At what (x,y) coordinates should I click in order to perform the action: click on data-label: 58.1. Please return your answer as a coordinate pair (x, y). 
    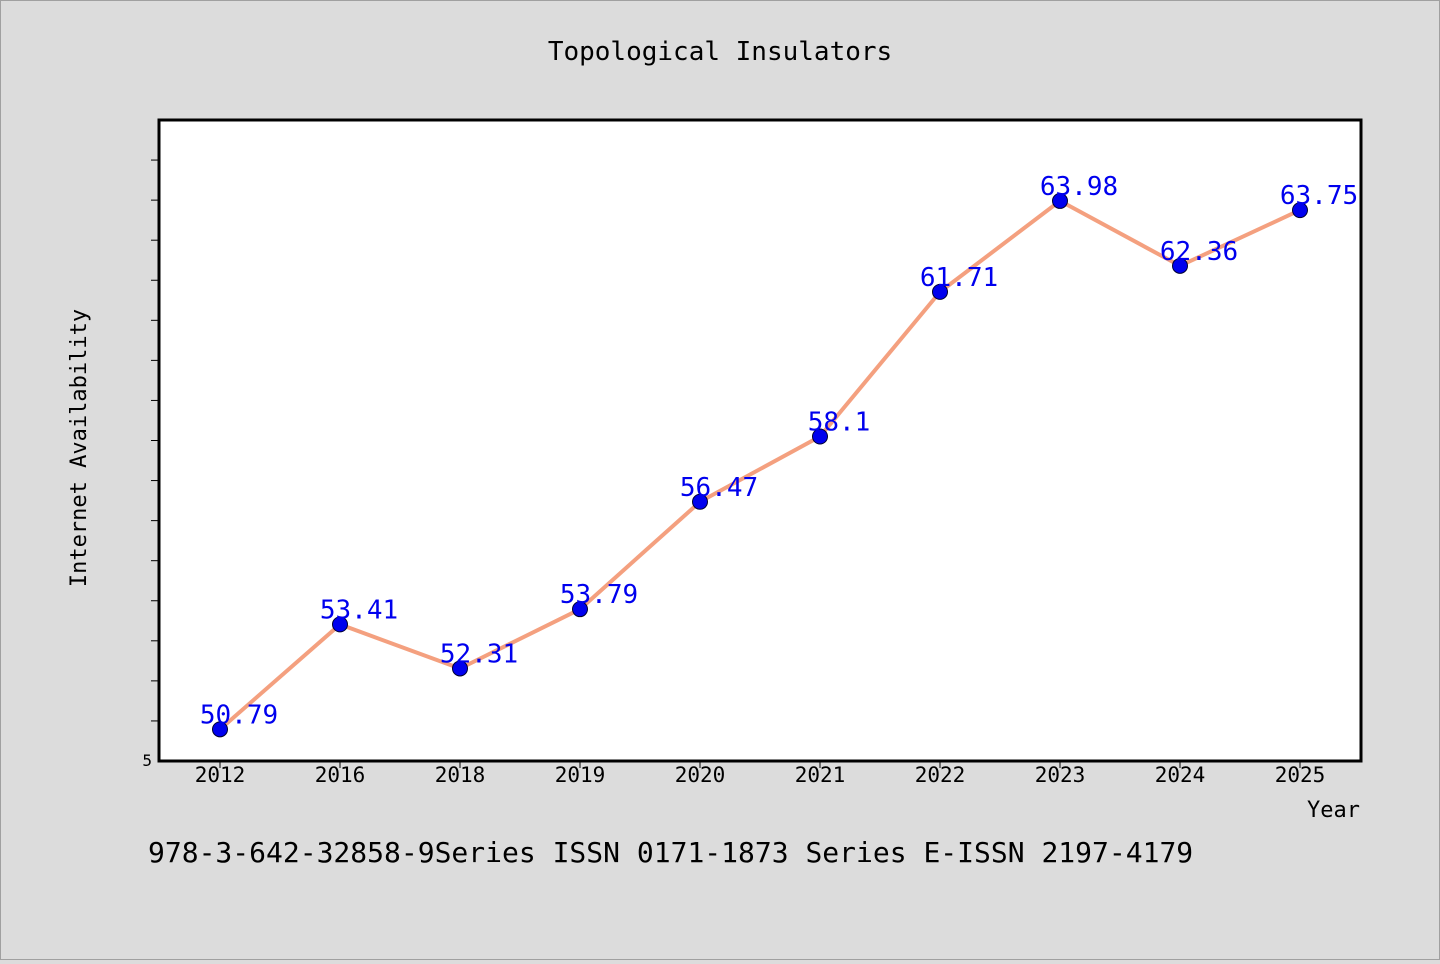
    Looking at the image, I should click on (839, 422).